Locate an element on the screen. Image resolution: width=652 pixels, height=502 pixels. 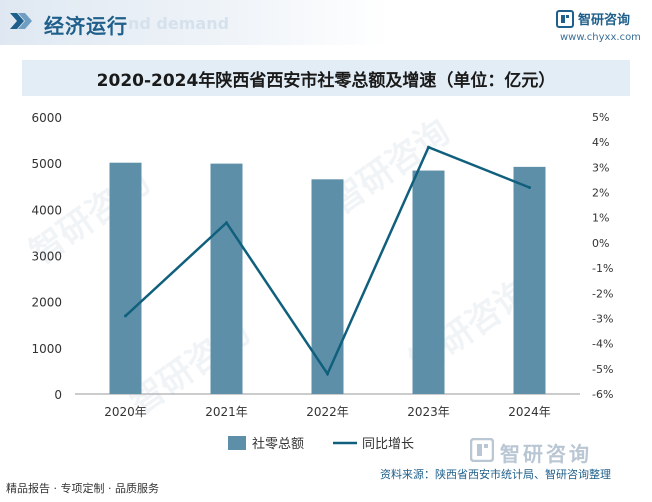
header: nd demand 经济运行 智研咨询 www.chyxx.com is located at coordinates (326, 22).